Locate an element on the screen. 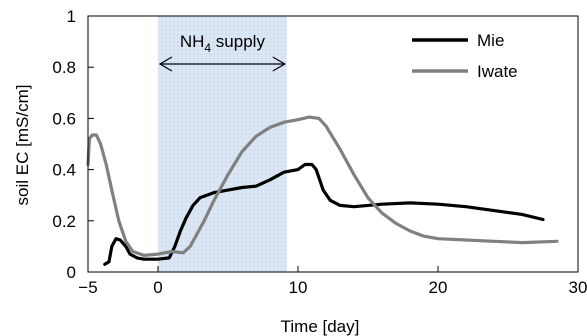 This screenshot has width=587, height=336. y-tick-label: 0.8 is located at coordinates (64, 67).